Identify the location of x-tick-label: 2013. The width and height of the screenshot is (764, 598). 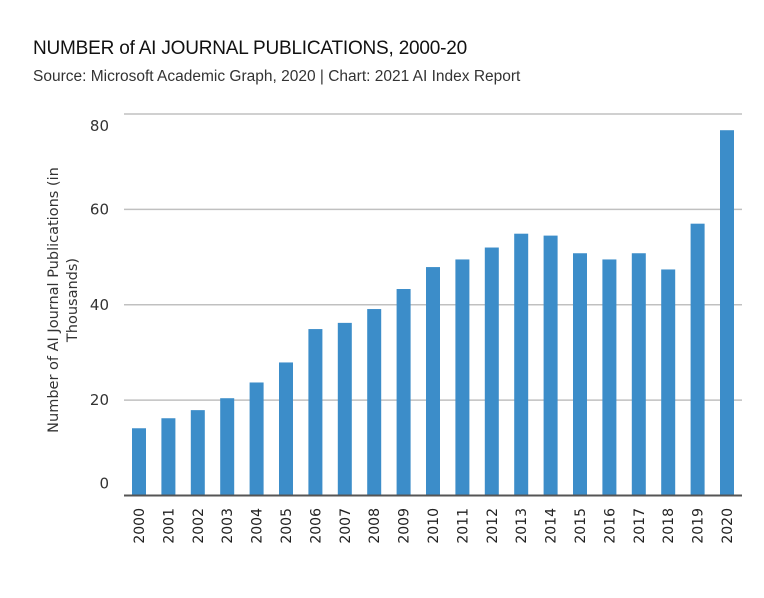
(522, 526).